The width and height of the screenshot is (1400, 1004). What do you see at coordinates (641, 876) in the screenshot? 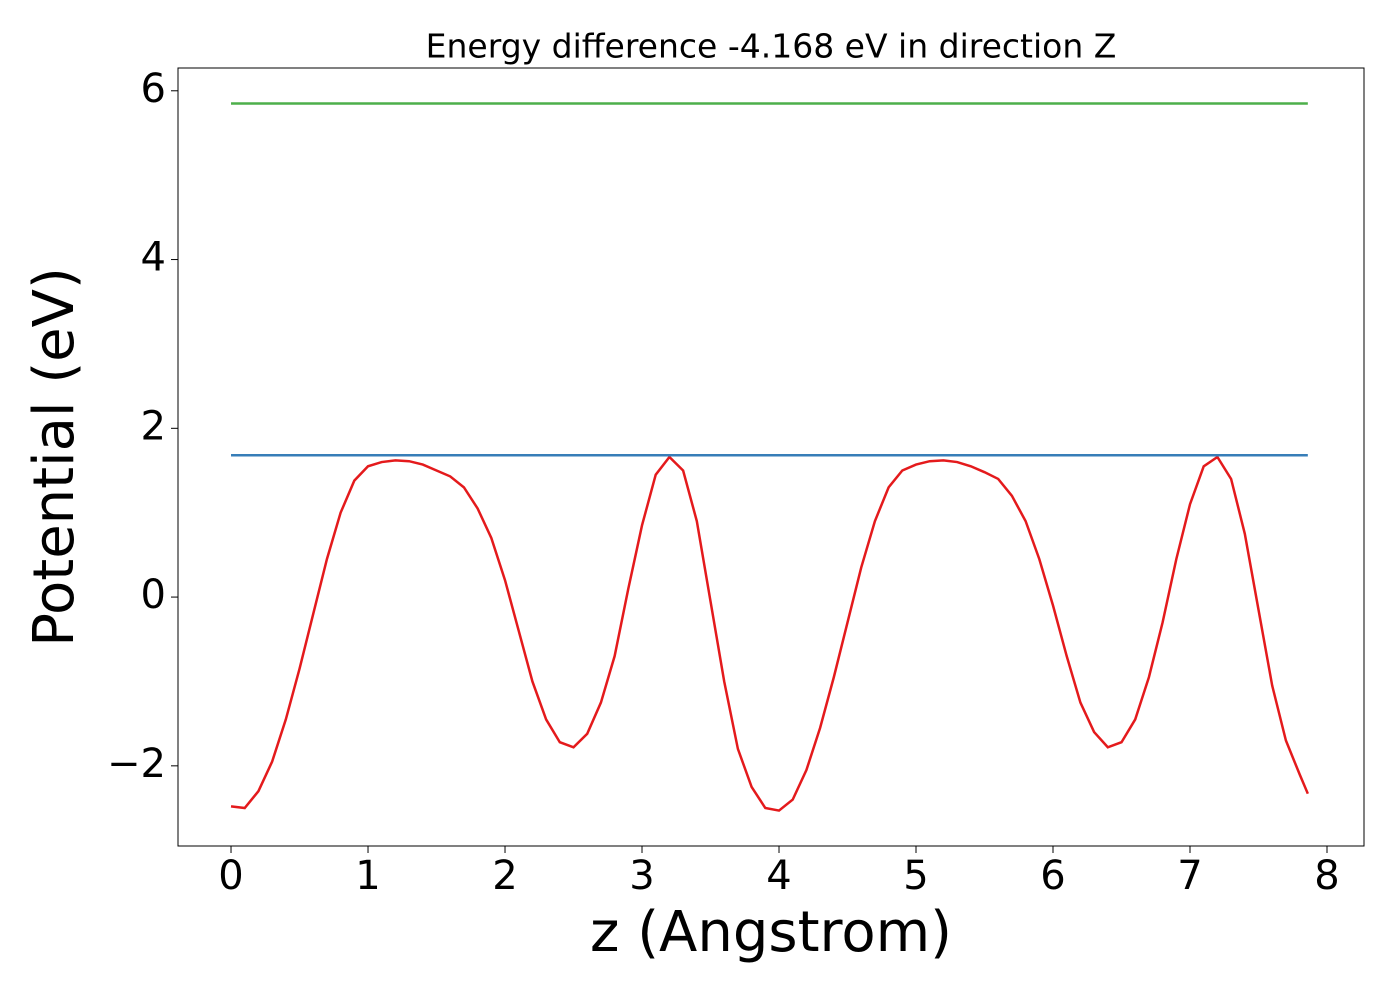
I see `x-tick-label: 3` at bounding box center [641, 876].